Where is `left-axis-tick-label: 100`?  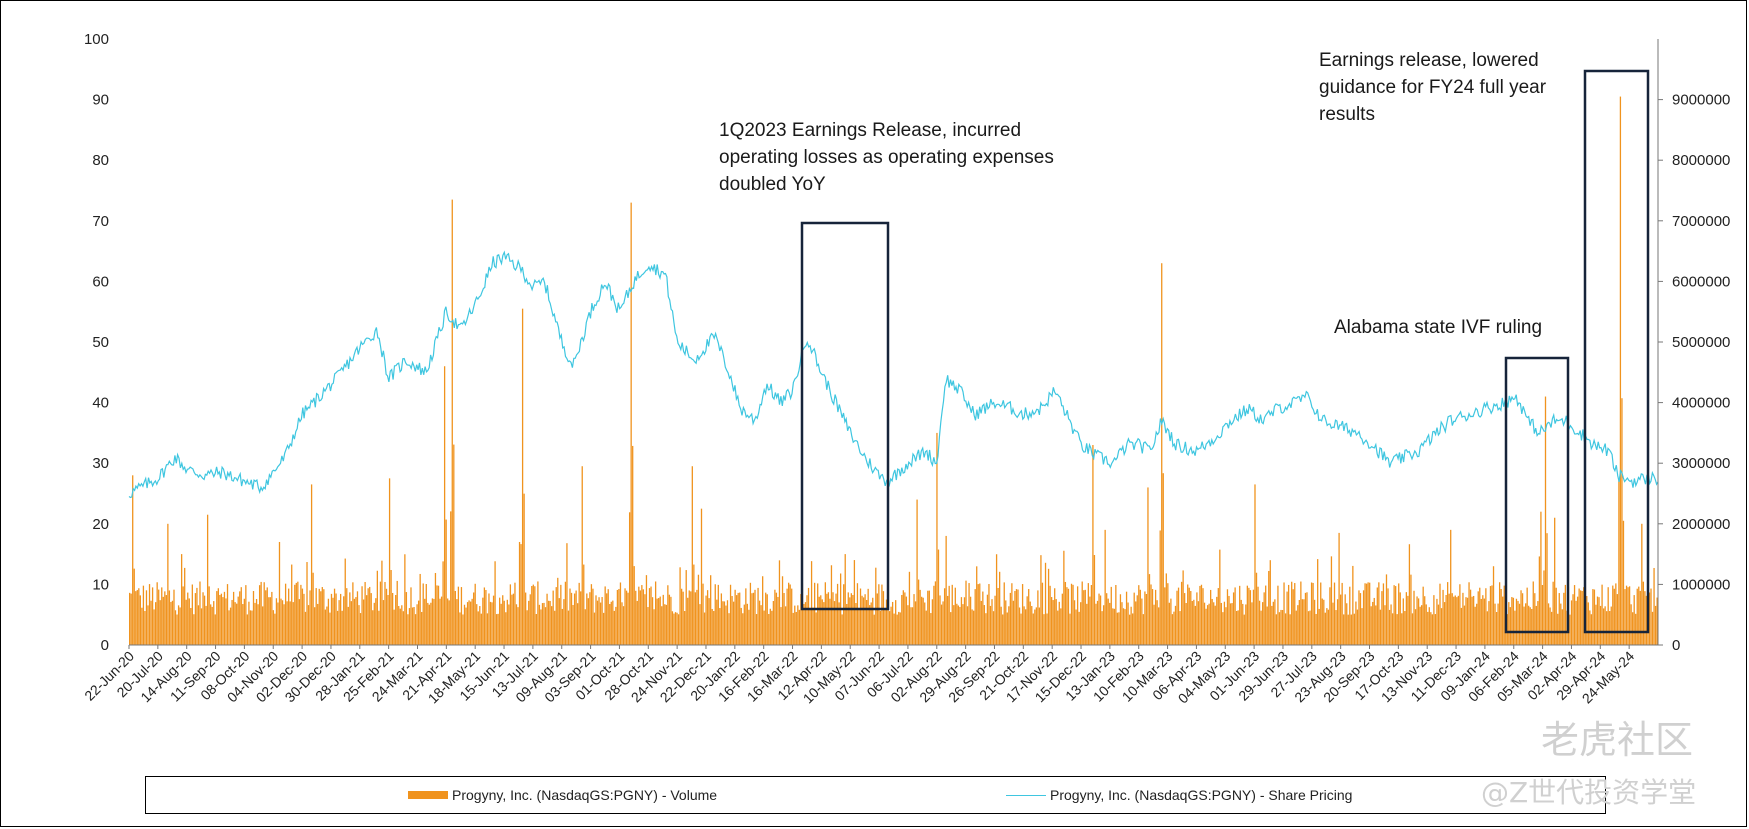
left-axis-tick-label: 100 is located at coordinates (96, 39).